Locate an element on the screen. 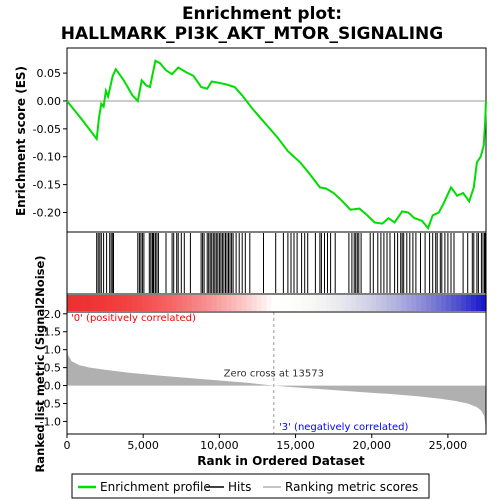  x-tick-label: 20,000 is located at coordinates (371, 445).